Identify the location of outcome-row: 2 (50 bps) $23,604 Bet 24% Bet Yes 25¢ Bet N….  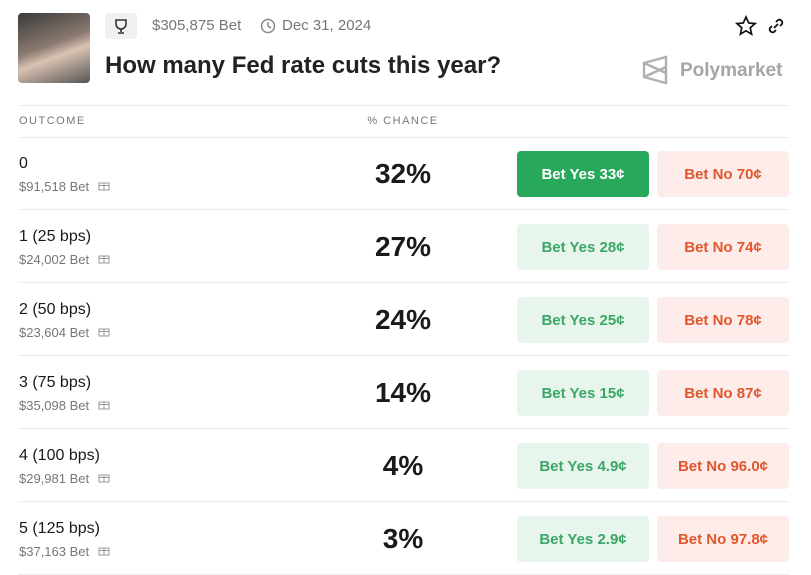
(405, 319).